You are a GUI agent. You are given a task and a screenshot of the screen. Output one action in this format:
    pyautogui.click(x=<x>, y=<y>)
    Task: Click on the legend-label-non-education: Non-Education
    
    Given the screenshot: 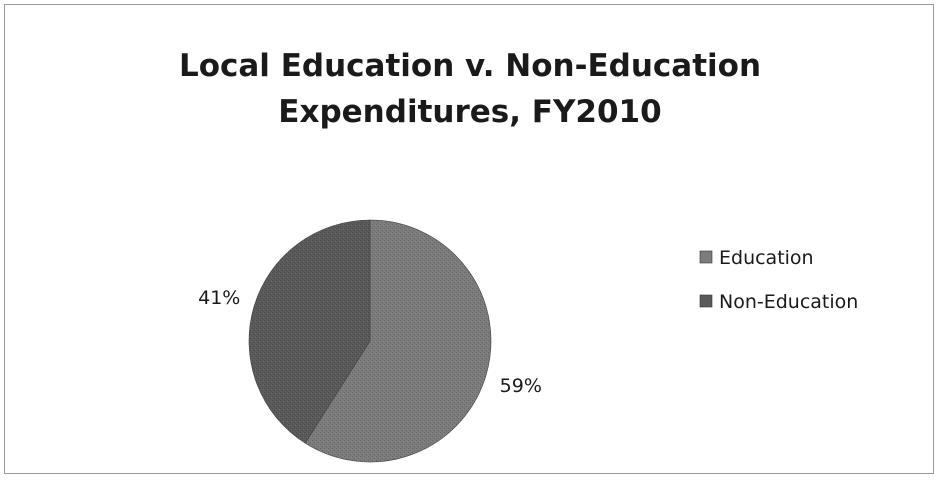 What is the action you would take?
    pyautogui.click(x=788, y=302)
    